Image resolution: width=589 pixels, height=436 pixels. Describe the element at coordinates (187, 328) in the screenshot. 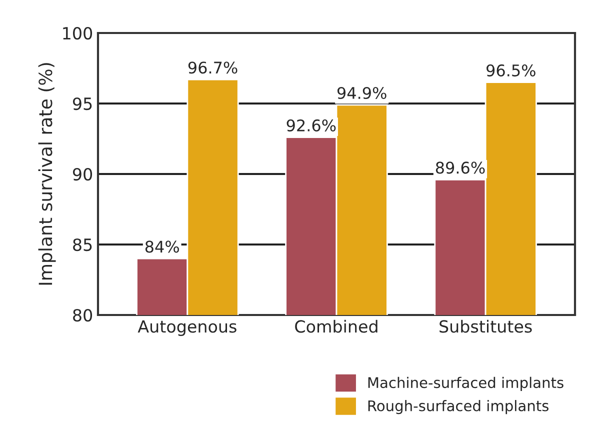

I see `x-tick-label: Autogenous` at that location.